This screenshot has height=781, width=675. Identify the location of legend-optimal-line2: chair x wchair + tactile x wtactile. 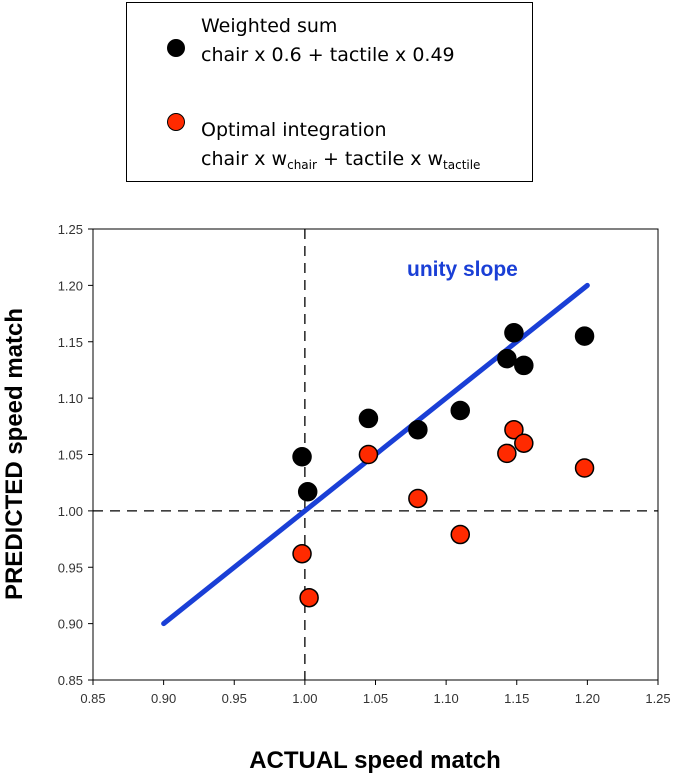
(340, 162).